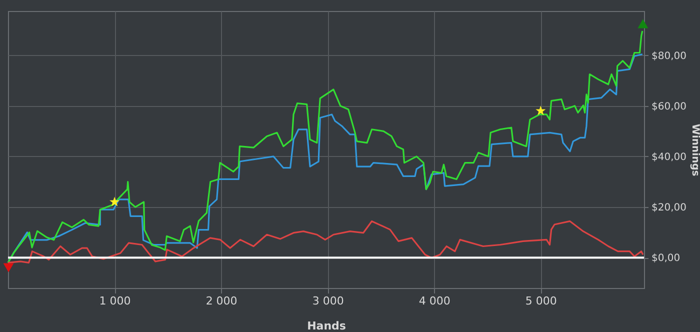 The image size is (700, 332). I want to click on y-tick-label: $20,00, so click(669, 208).